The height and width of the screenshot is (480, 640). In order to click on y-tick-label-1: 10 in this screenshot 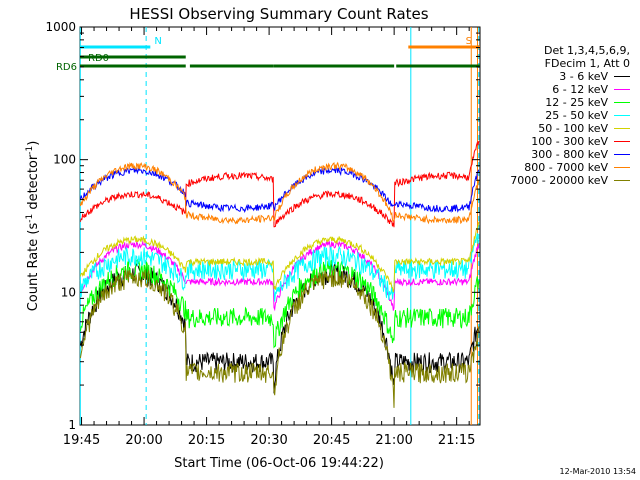, I will do `click(68, 292)`.